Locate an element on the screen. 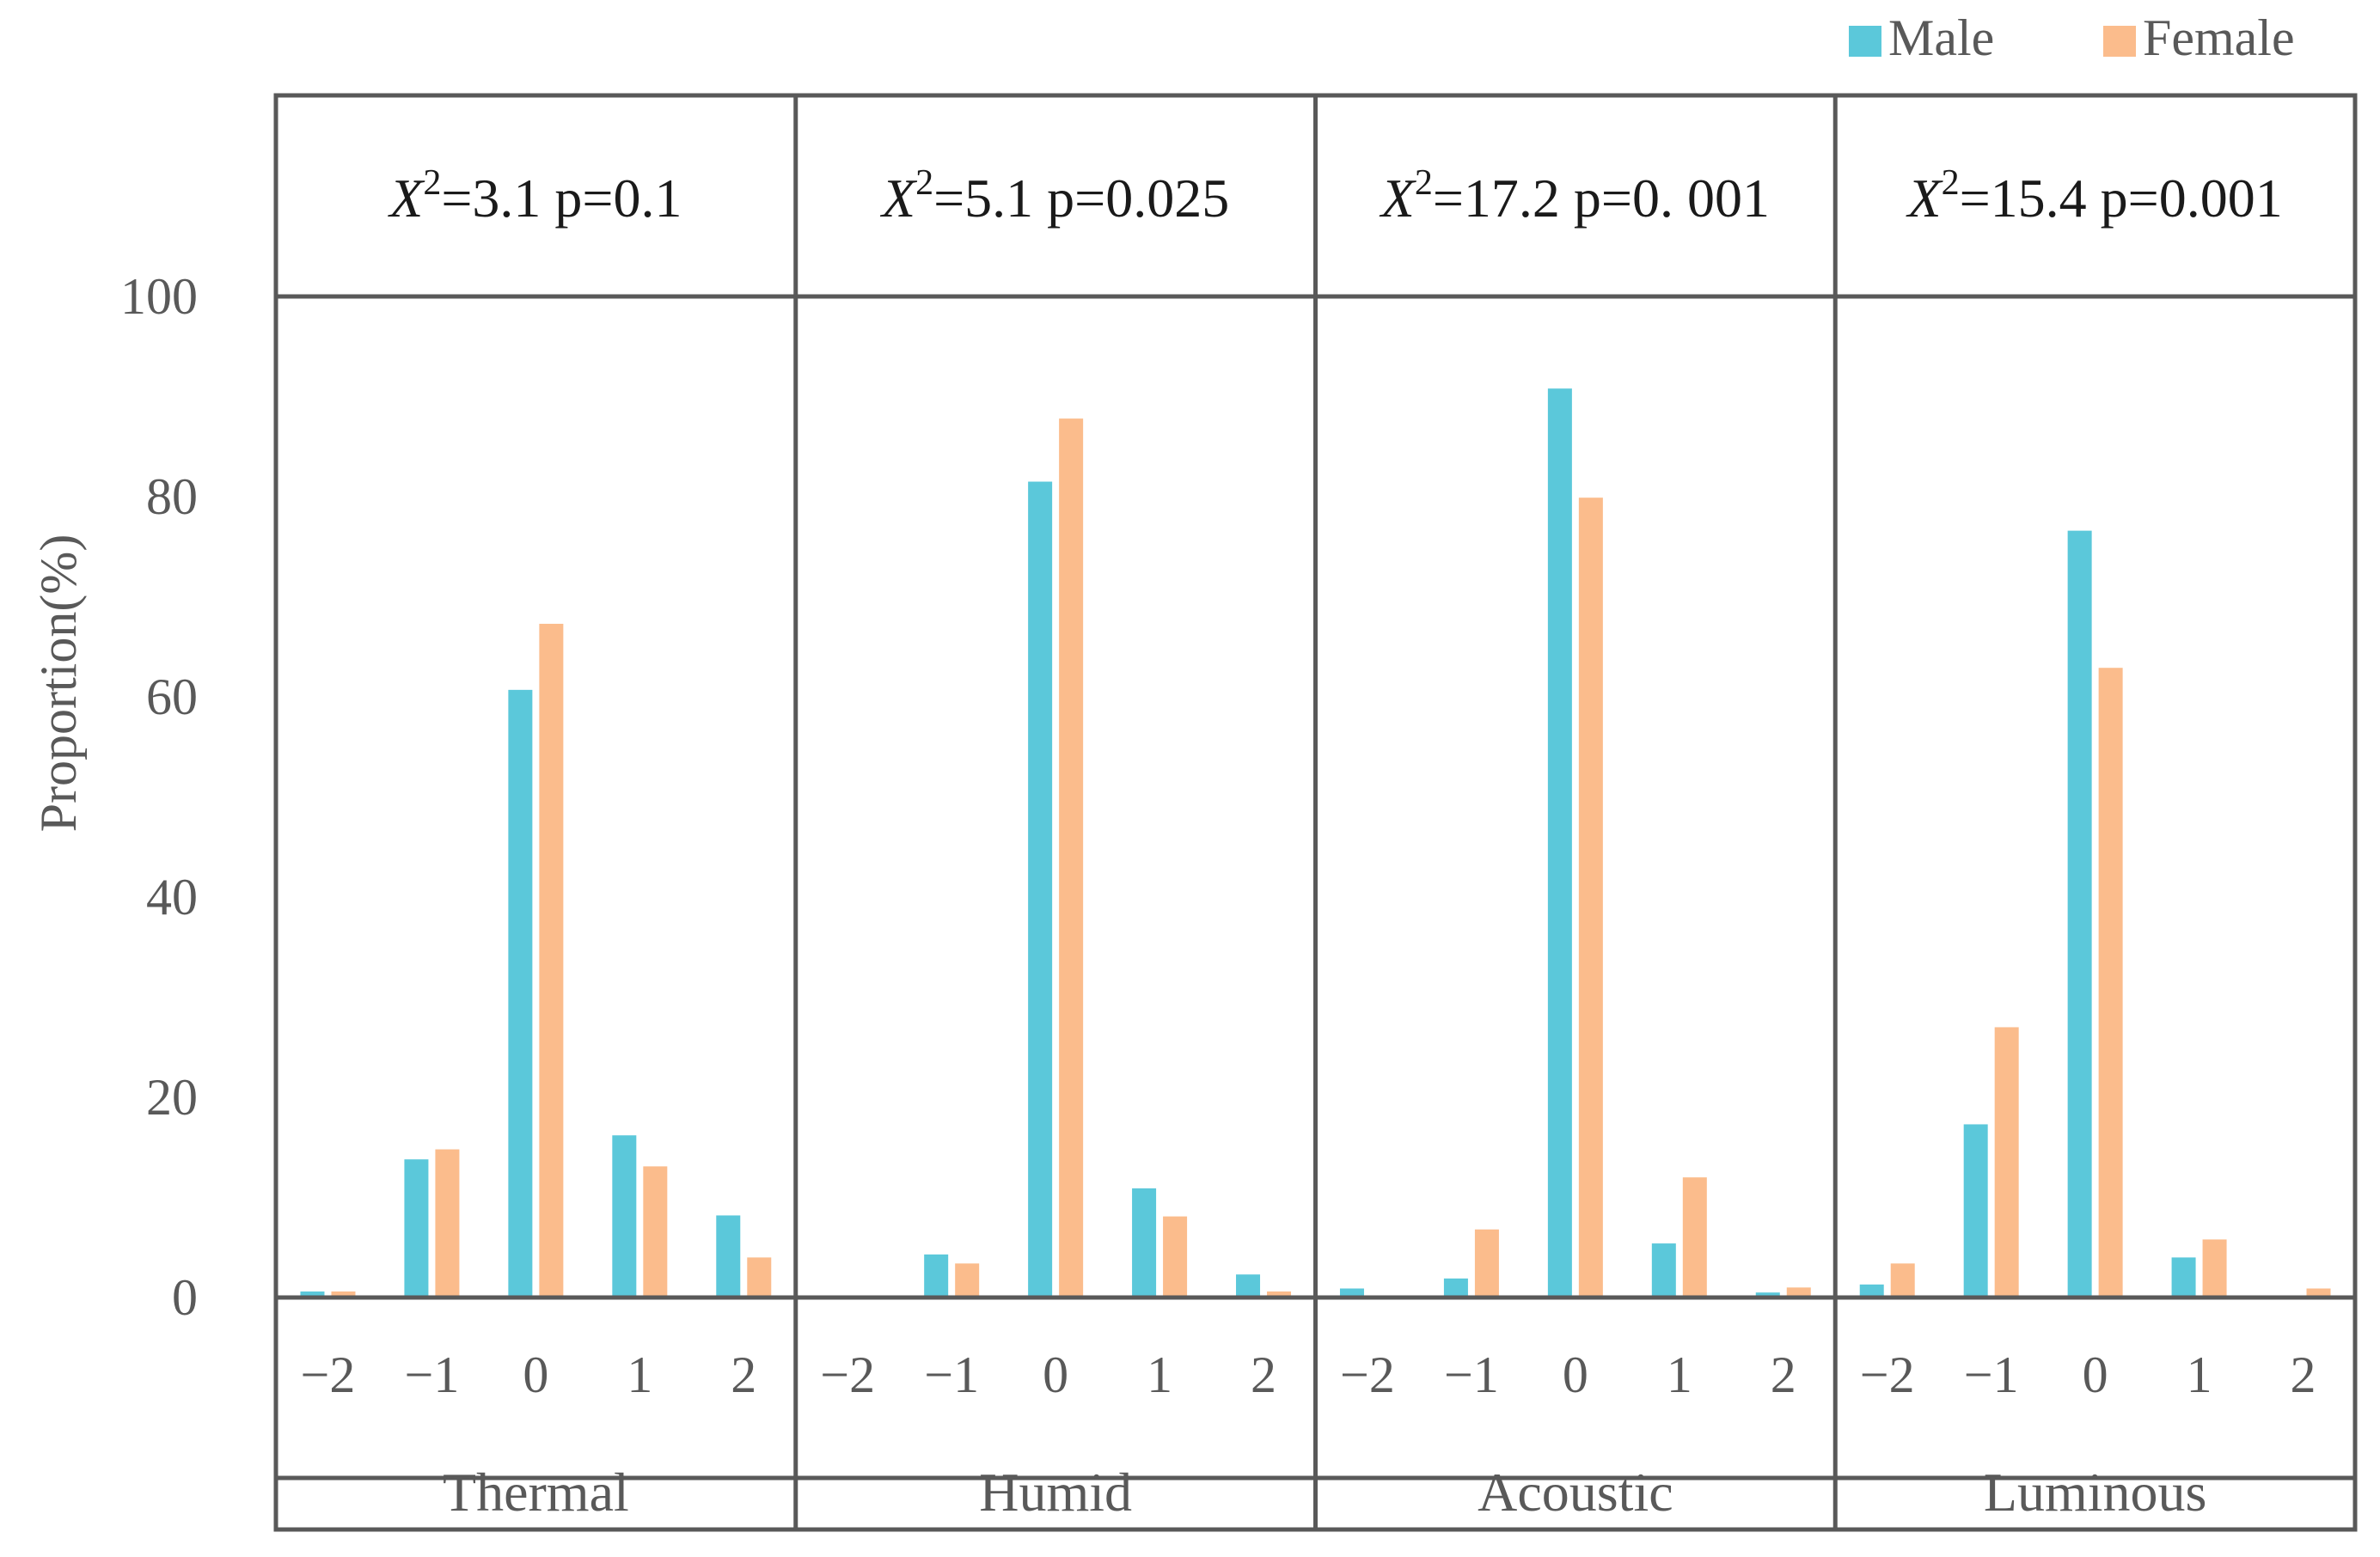 This screenshot has height=1557, width=2380. legend-male-label: Male is located at coordinates (1941, 37).